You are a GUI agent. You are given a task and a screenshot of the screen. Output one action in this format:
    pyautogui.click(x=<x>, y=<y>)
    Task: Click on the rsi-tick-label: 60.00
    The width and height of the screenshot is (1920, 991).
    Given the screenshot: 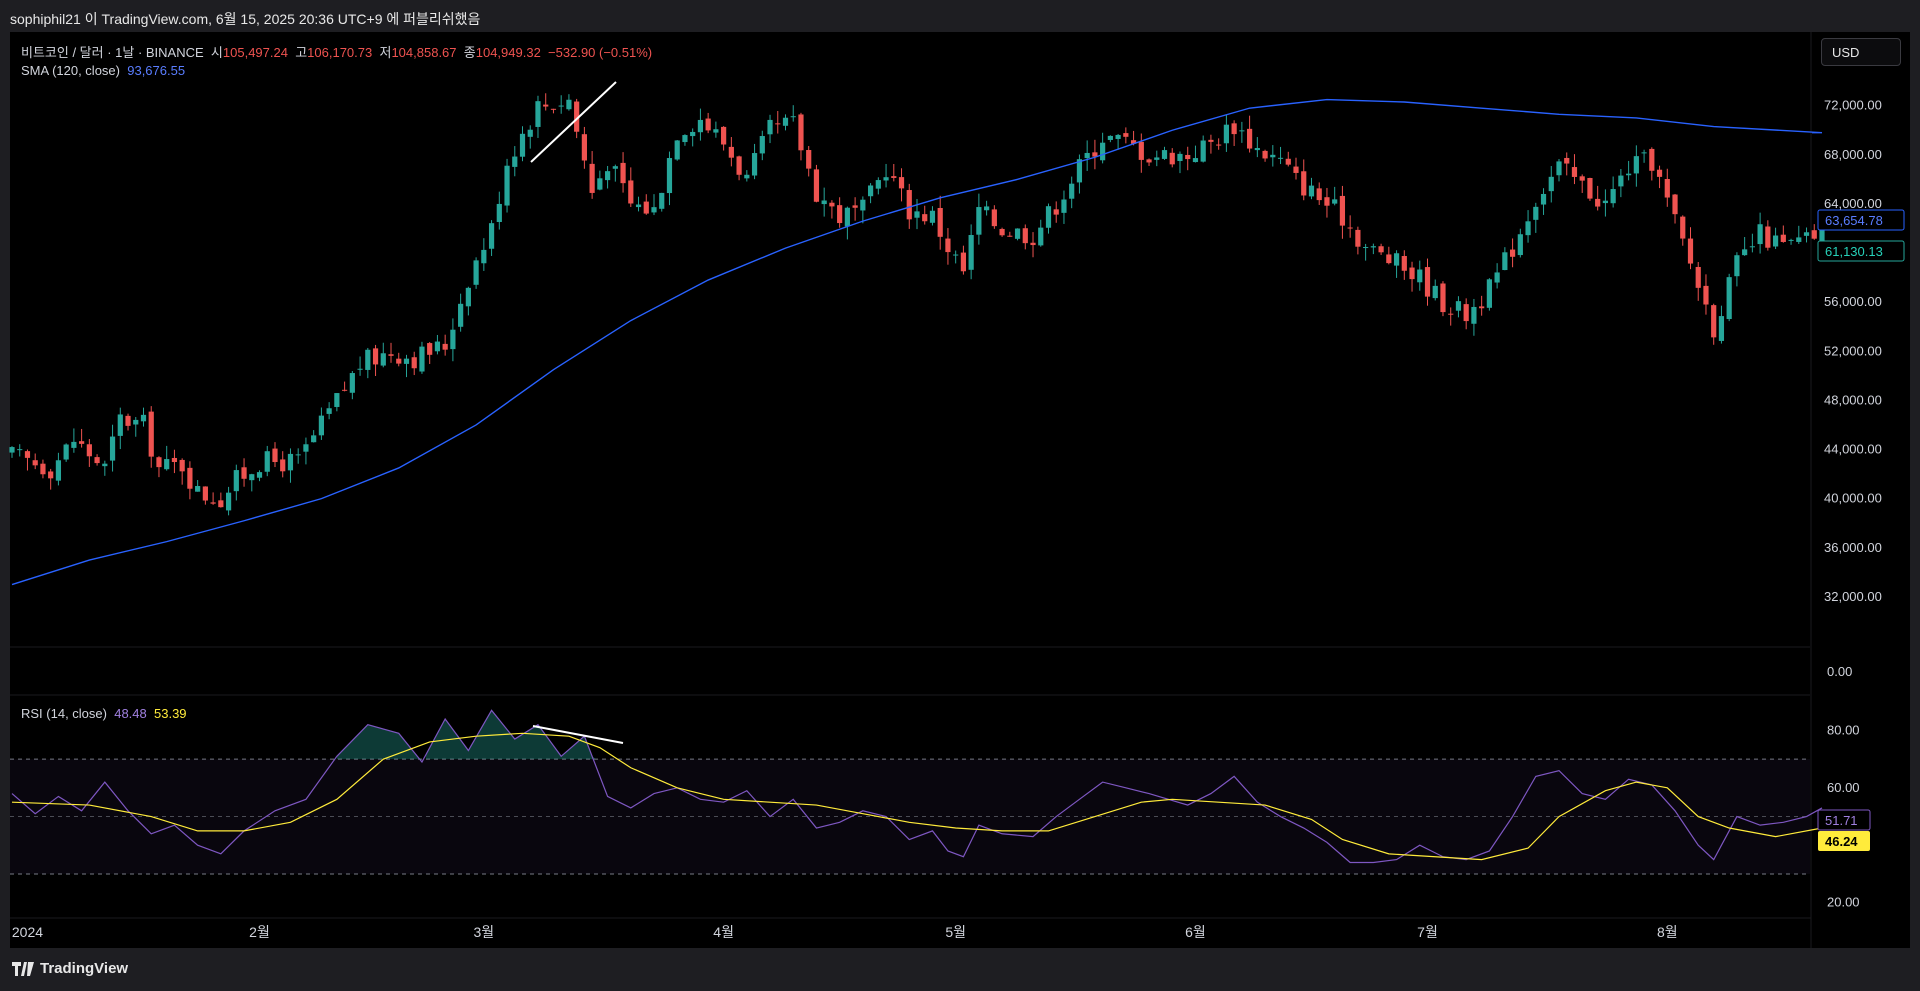 What is the action you would take?
    pyautogui.click(x=1843, y=787)
    